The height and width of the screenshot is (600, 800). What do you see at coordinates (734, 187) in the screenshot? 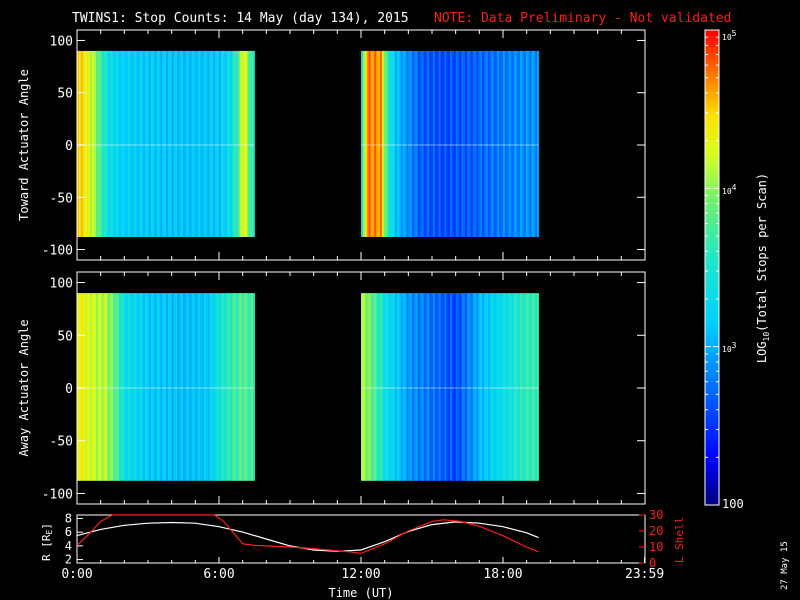
I see `cb-mid-exp: 4` at bounding box center [734, 187].